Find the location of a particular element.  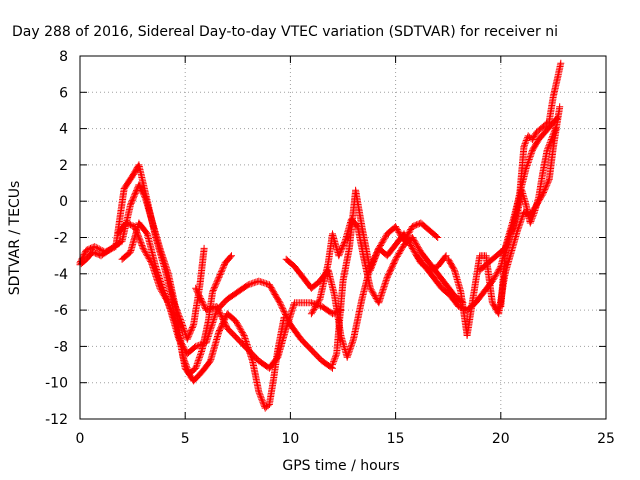

y-tick-label: -12 is located at coordinates (56, 420).